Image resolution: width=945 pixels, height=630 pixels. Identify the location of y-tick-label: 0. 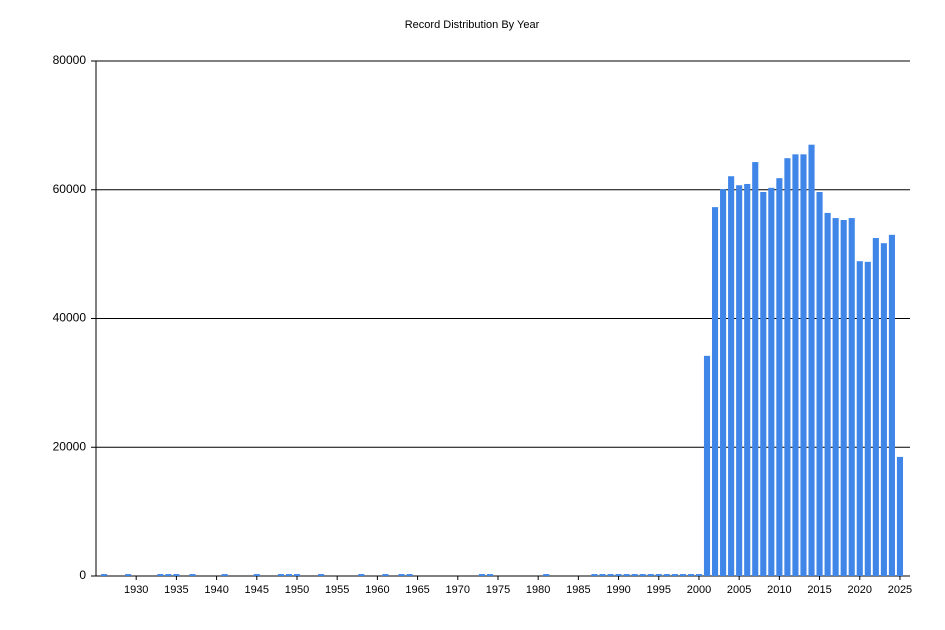
(82, 575).